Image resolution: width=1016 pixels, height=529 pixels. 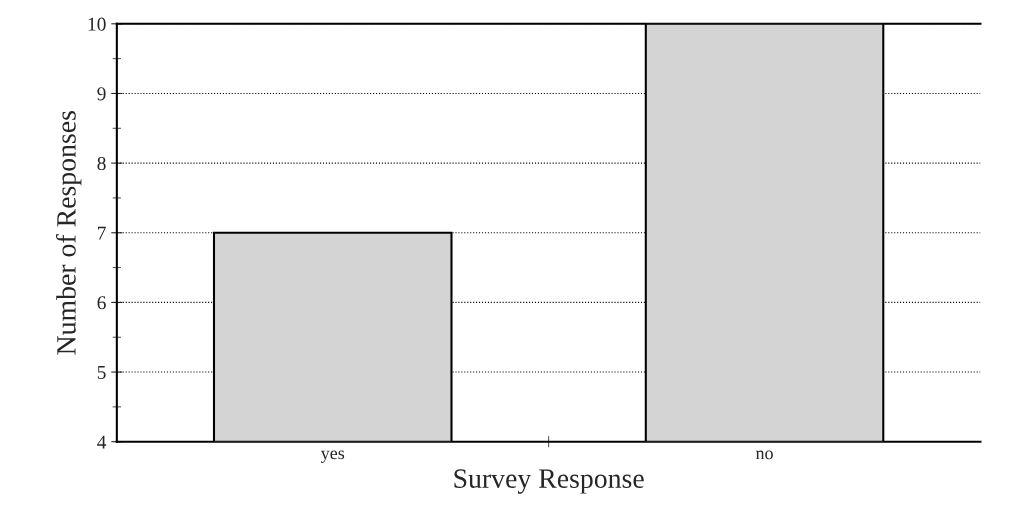 What do you see at coordinates (102, 442) in the screenshot?
I see `y-tick-label: 4` at bounding box center [102, 442].